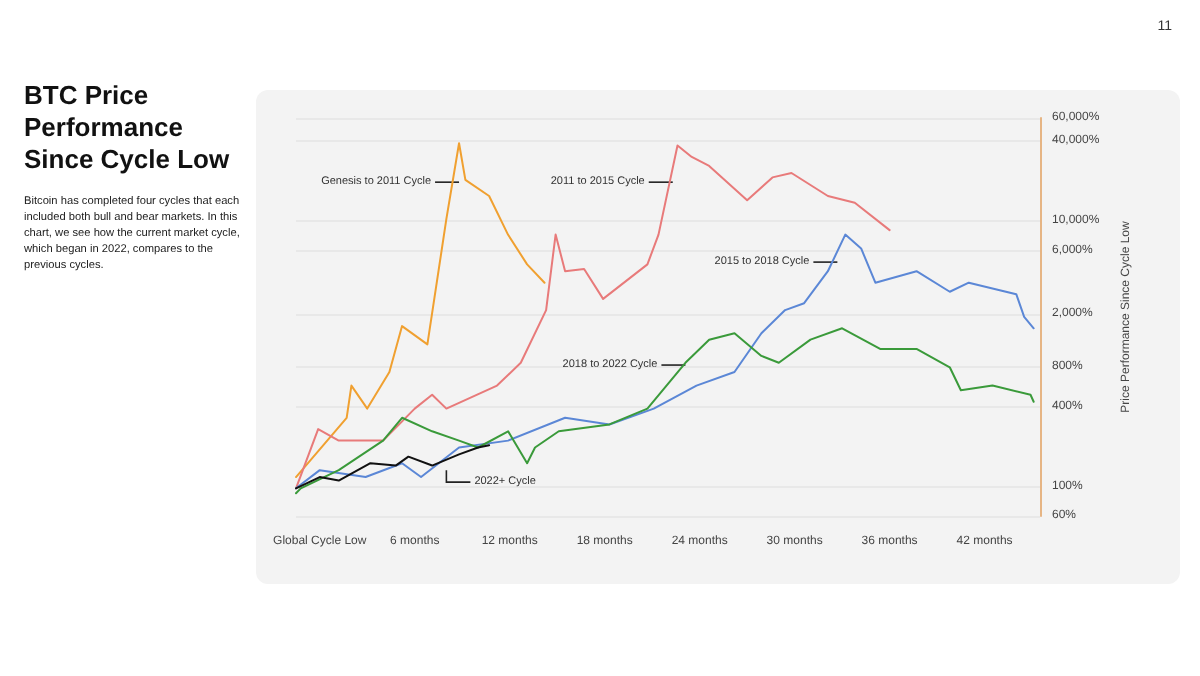 The image size is (1200, 676). Describe the element at coordinates (420, 310) in the screenshot. I see `line-series` at that location.